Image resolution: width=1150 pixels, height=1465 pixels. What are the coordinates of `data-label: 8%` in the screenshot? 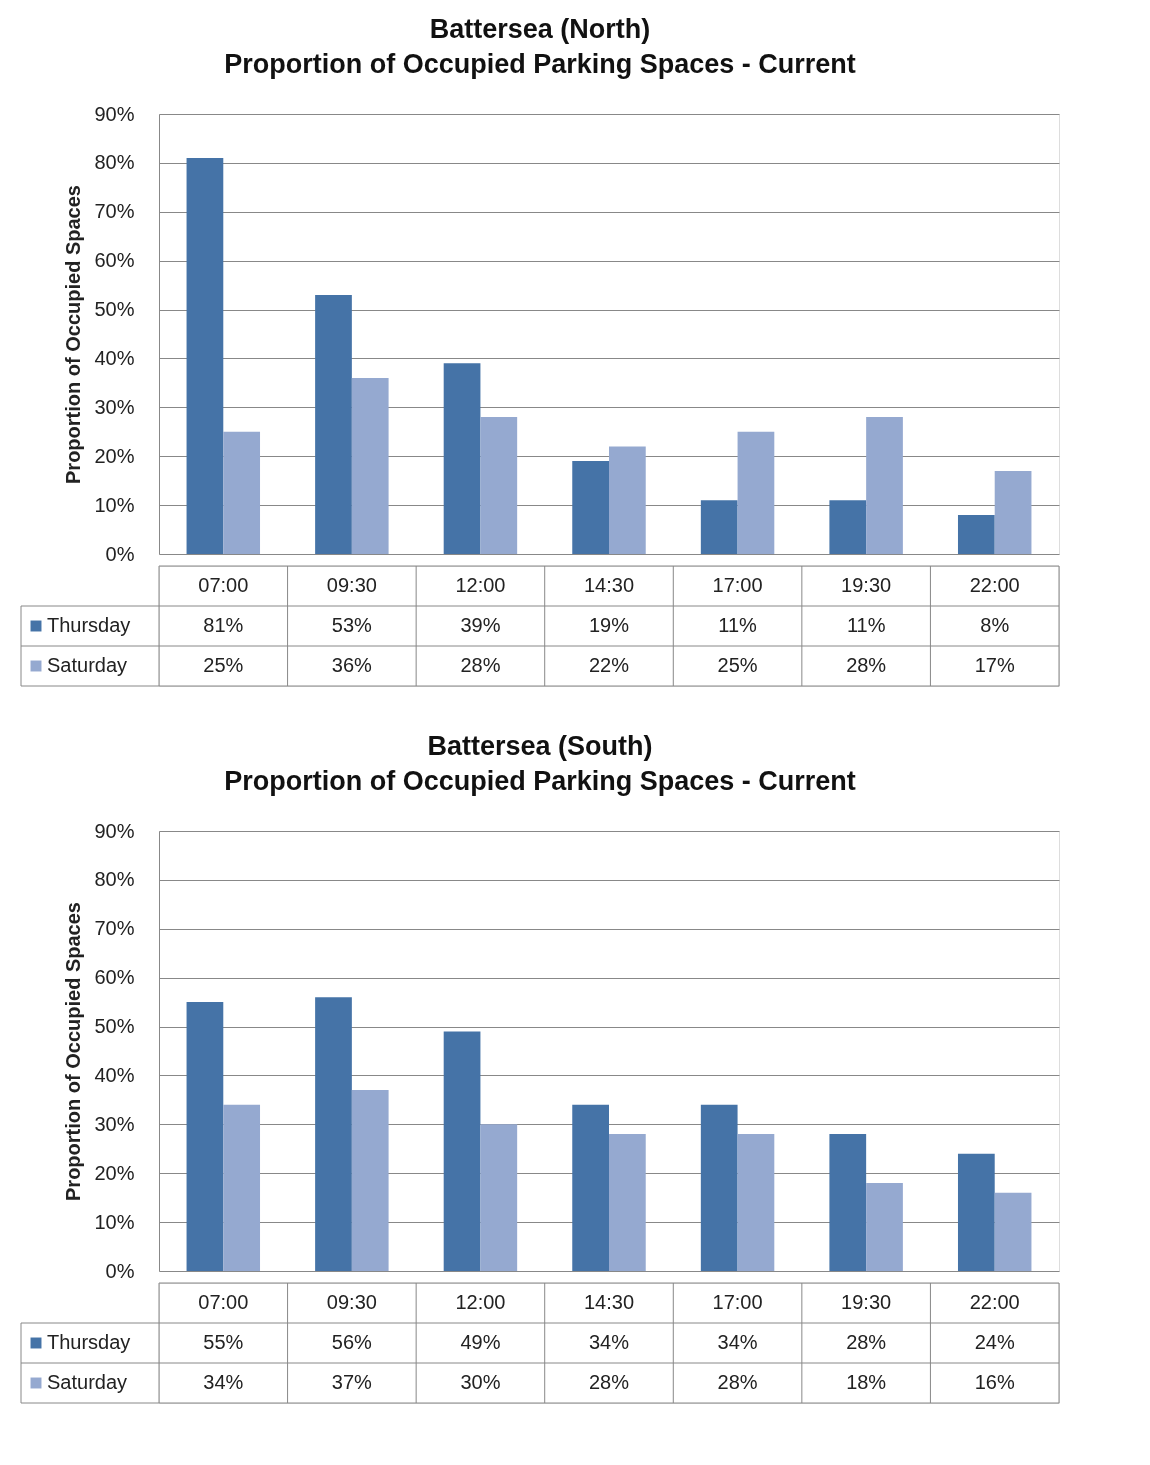 It's located at (995, 625).